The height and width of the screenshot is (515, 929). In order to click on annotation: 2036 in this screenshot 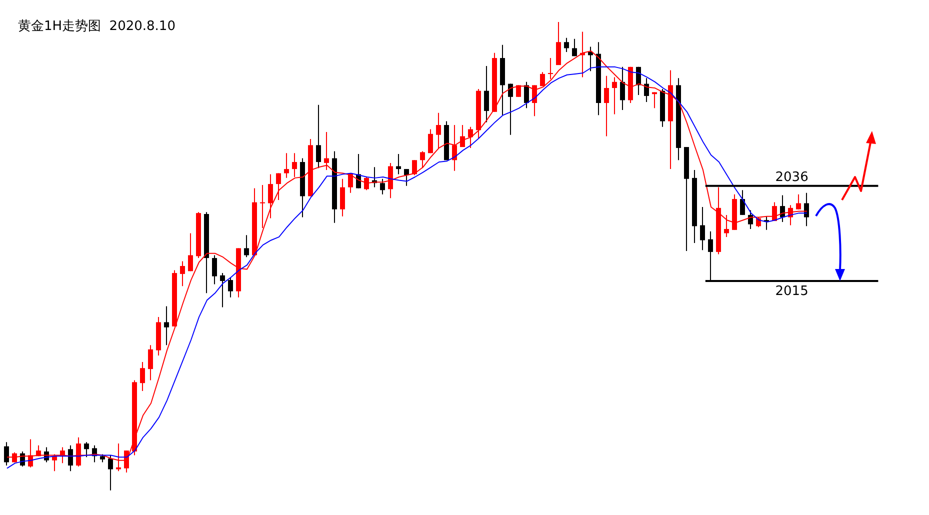, I will do `click(791, 177)`.